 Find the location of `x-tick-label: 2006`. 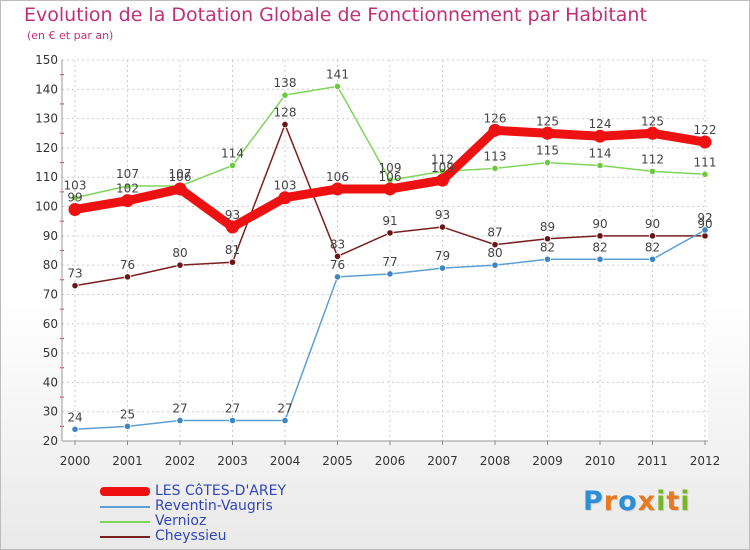

x-tick-label: 2006 is located at coordinates (390, 461).